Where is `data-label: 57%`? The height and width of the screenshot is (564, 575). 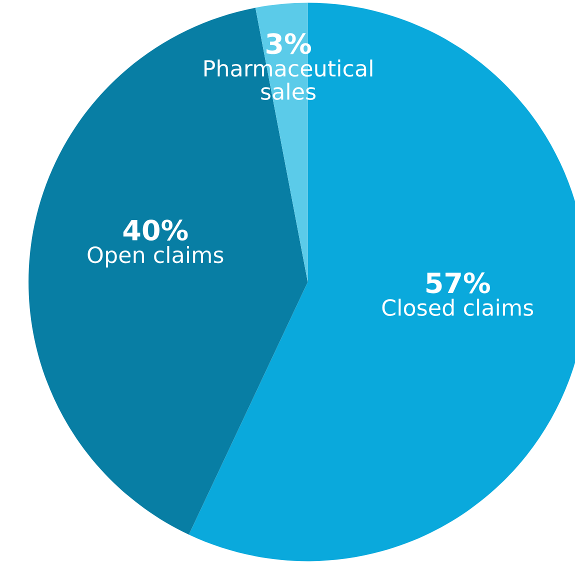 data-label: 57% is located at coordinates (458, 283).